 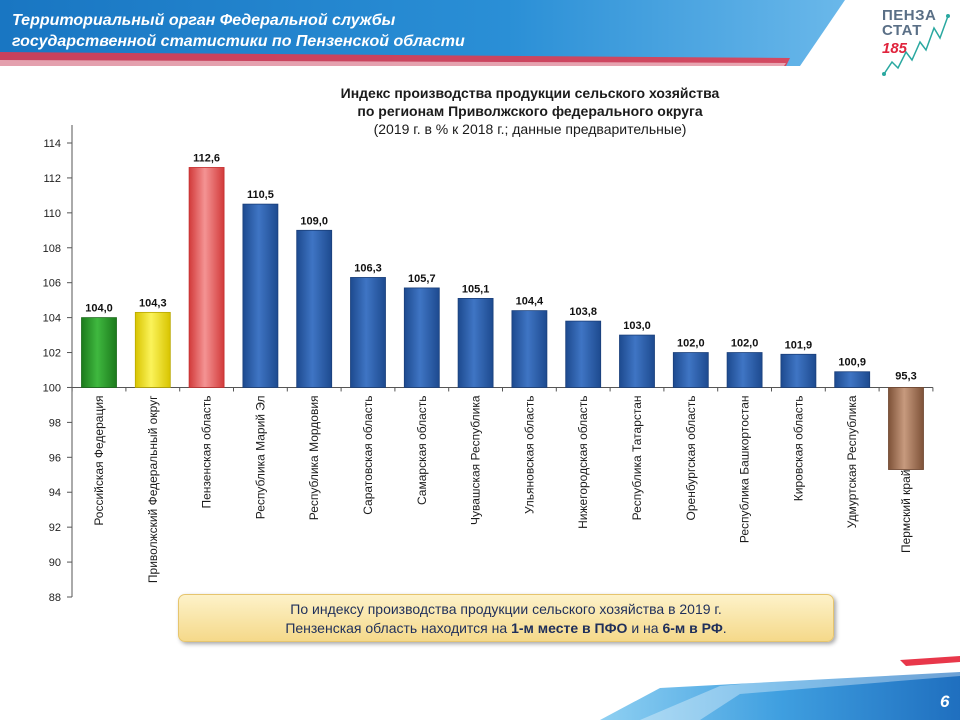 What do you see at coordinates (206, 158) in the screenshot?
I see `value-label: 112,6` at bounding box center [206, 158].